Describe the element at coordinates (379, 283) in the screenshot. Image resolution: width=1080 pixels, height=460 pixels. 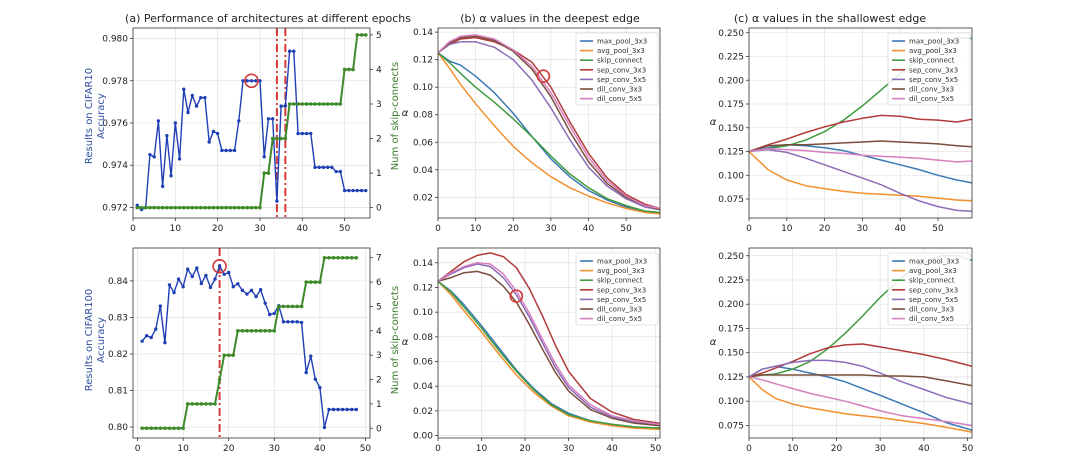
I see `y2-tick-label: 6` at that location.